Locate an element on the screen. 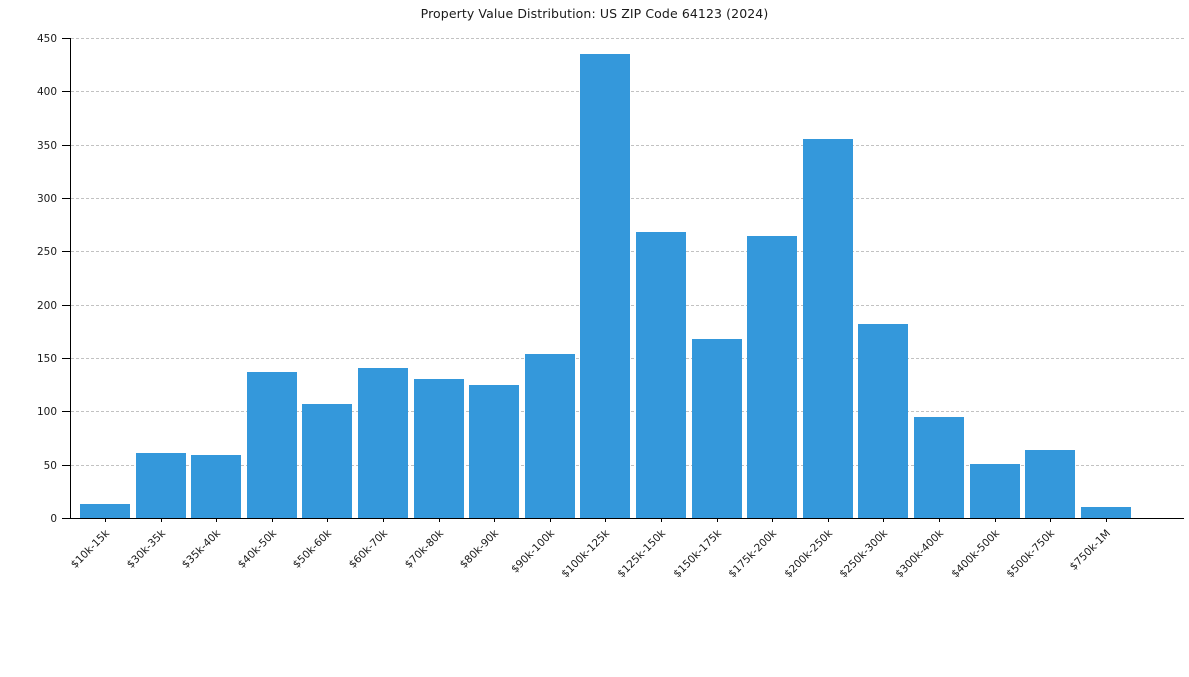 This screenshot has width=1189, height=677. y-axis-tick: 350 is located at coordinates (53, 146).